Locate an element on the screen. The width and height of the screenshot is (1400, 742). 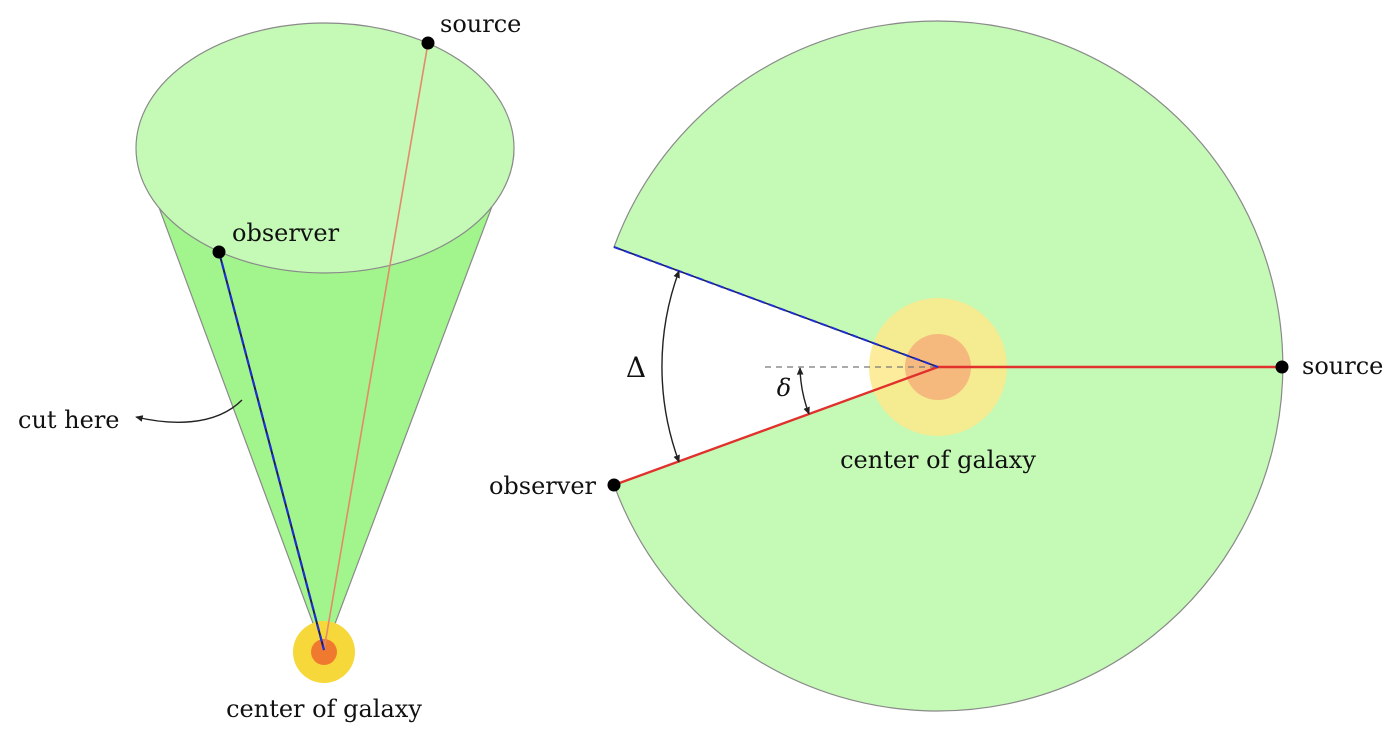
line-to-observer is located at coordinates (776, 426).